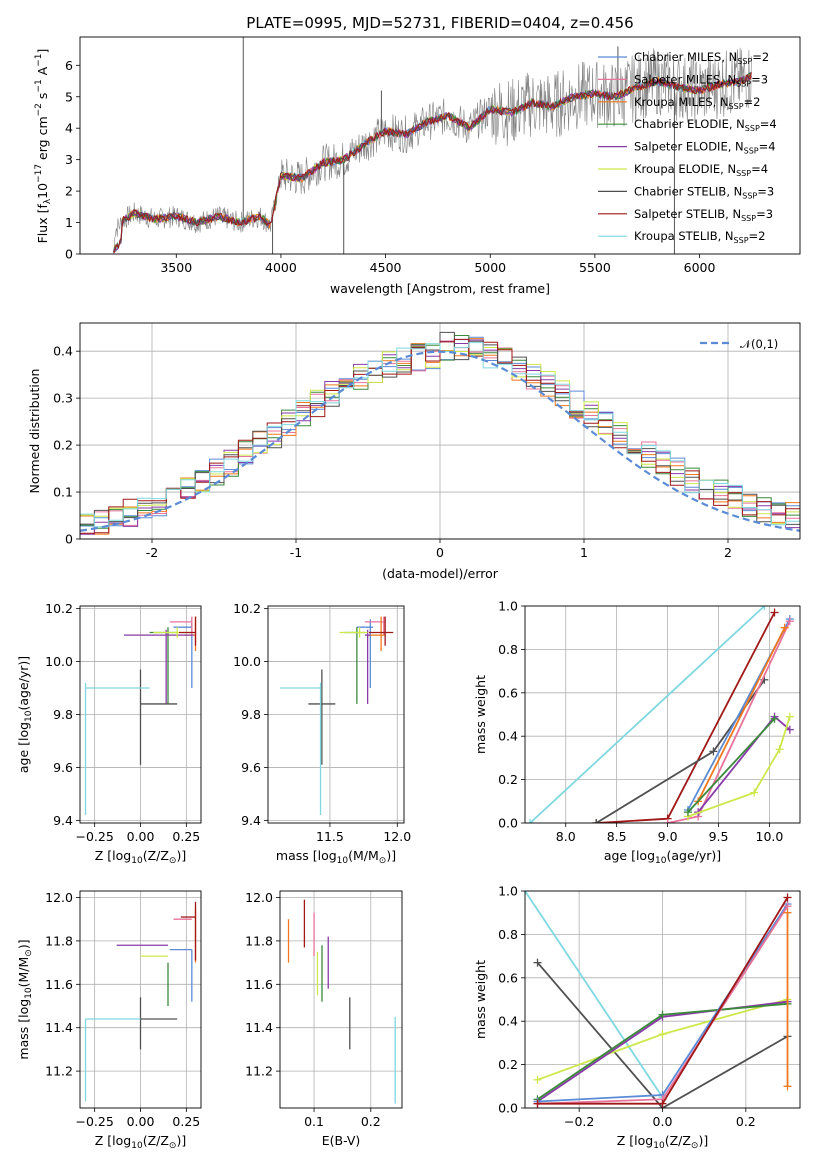  I want to click on x-tick-label: 10.0, so click(770, 836).